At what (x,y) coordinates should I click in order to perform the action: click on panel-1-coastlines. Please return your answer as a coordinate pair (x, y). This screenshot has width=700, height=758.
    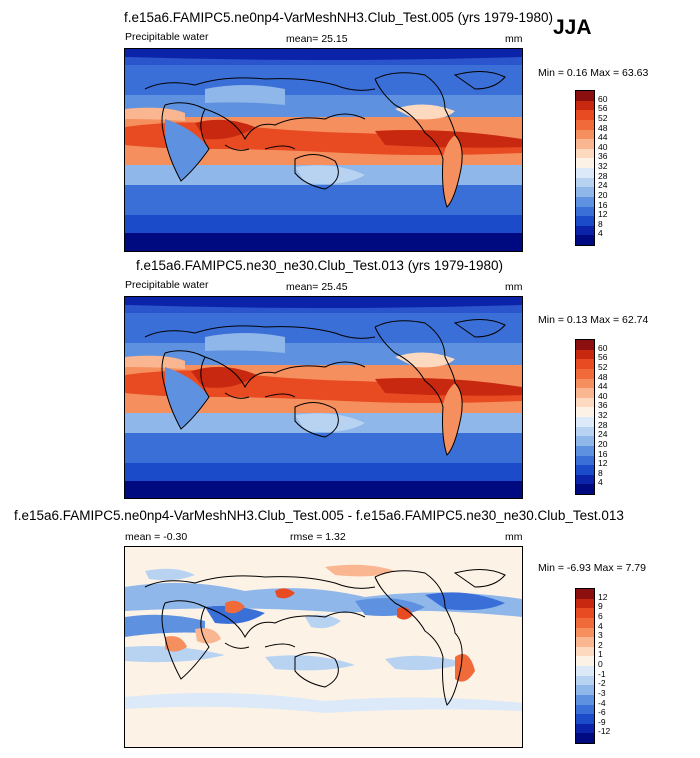
    Looking at the image, I should click on (325, 139).